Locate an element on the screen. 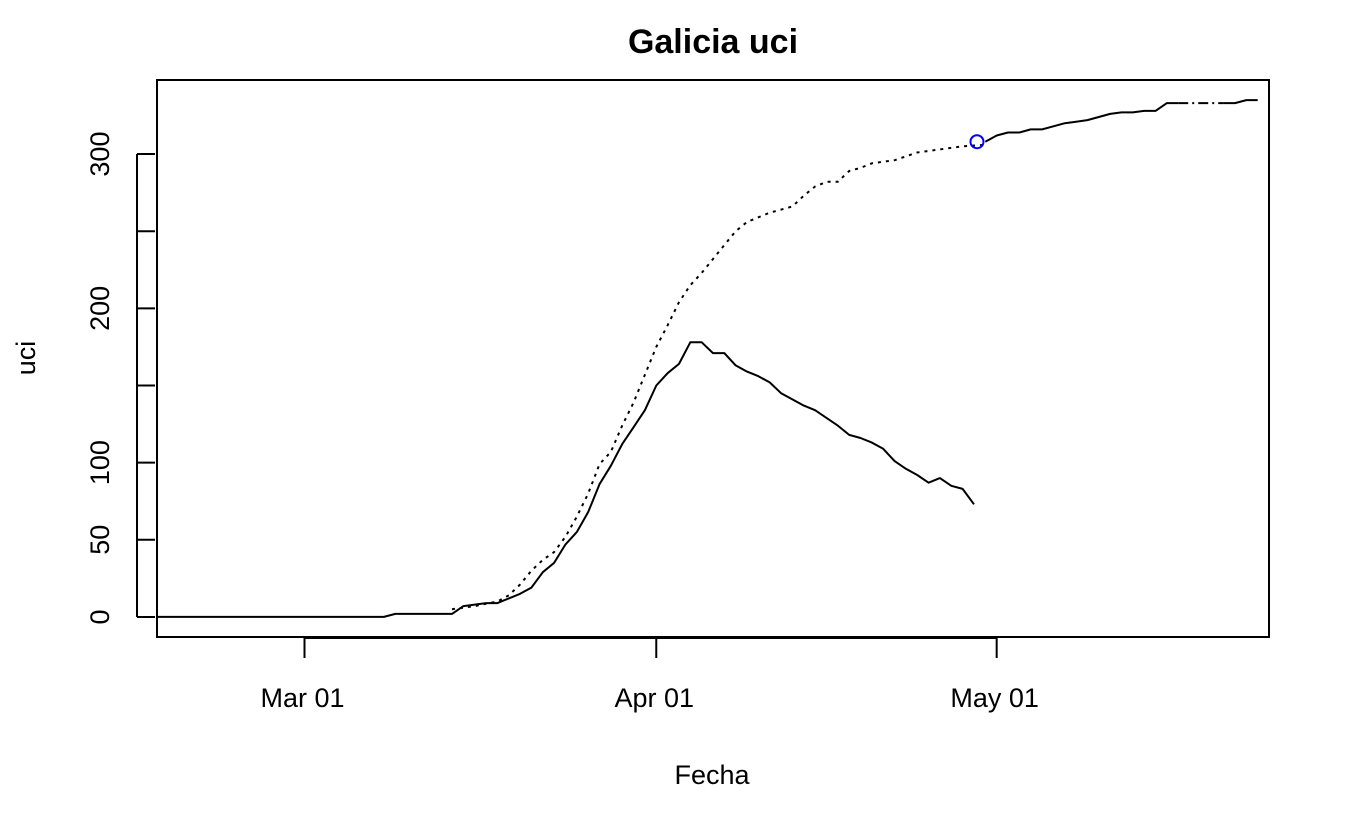 The image size is (1350, 834). y-tick-label: 50 is located at coordinates (100, 540).